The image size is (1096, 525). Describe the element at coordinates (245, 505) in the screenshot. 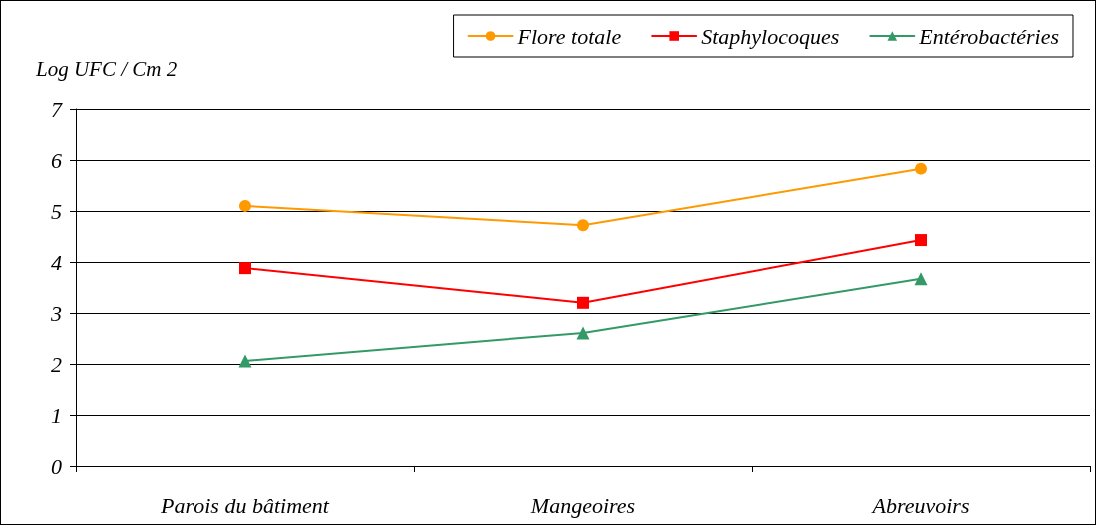

I see `x-tick-label: Parois du bâtiment` at that location.